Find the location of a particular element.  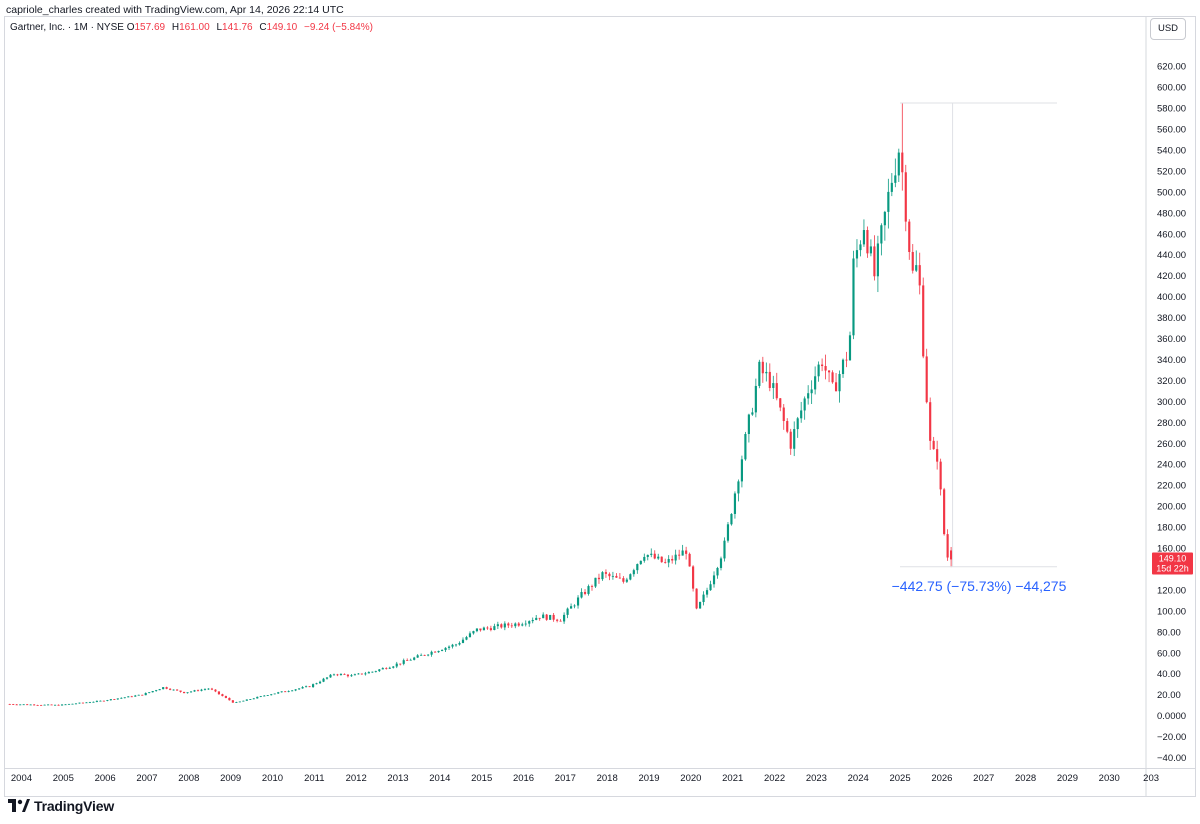

tradingview-logo: TradingView is located at coordinates (61, 806).